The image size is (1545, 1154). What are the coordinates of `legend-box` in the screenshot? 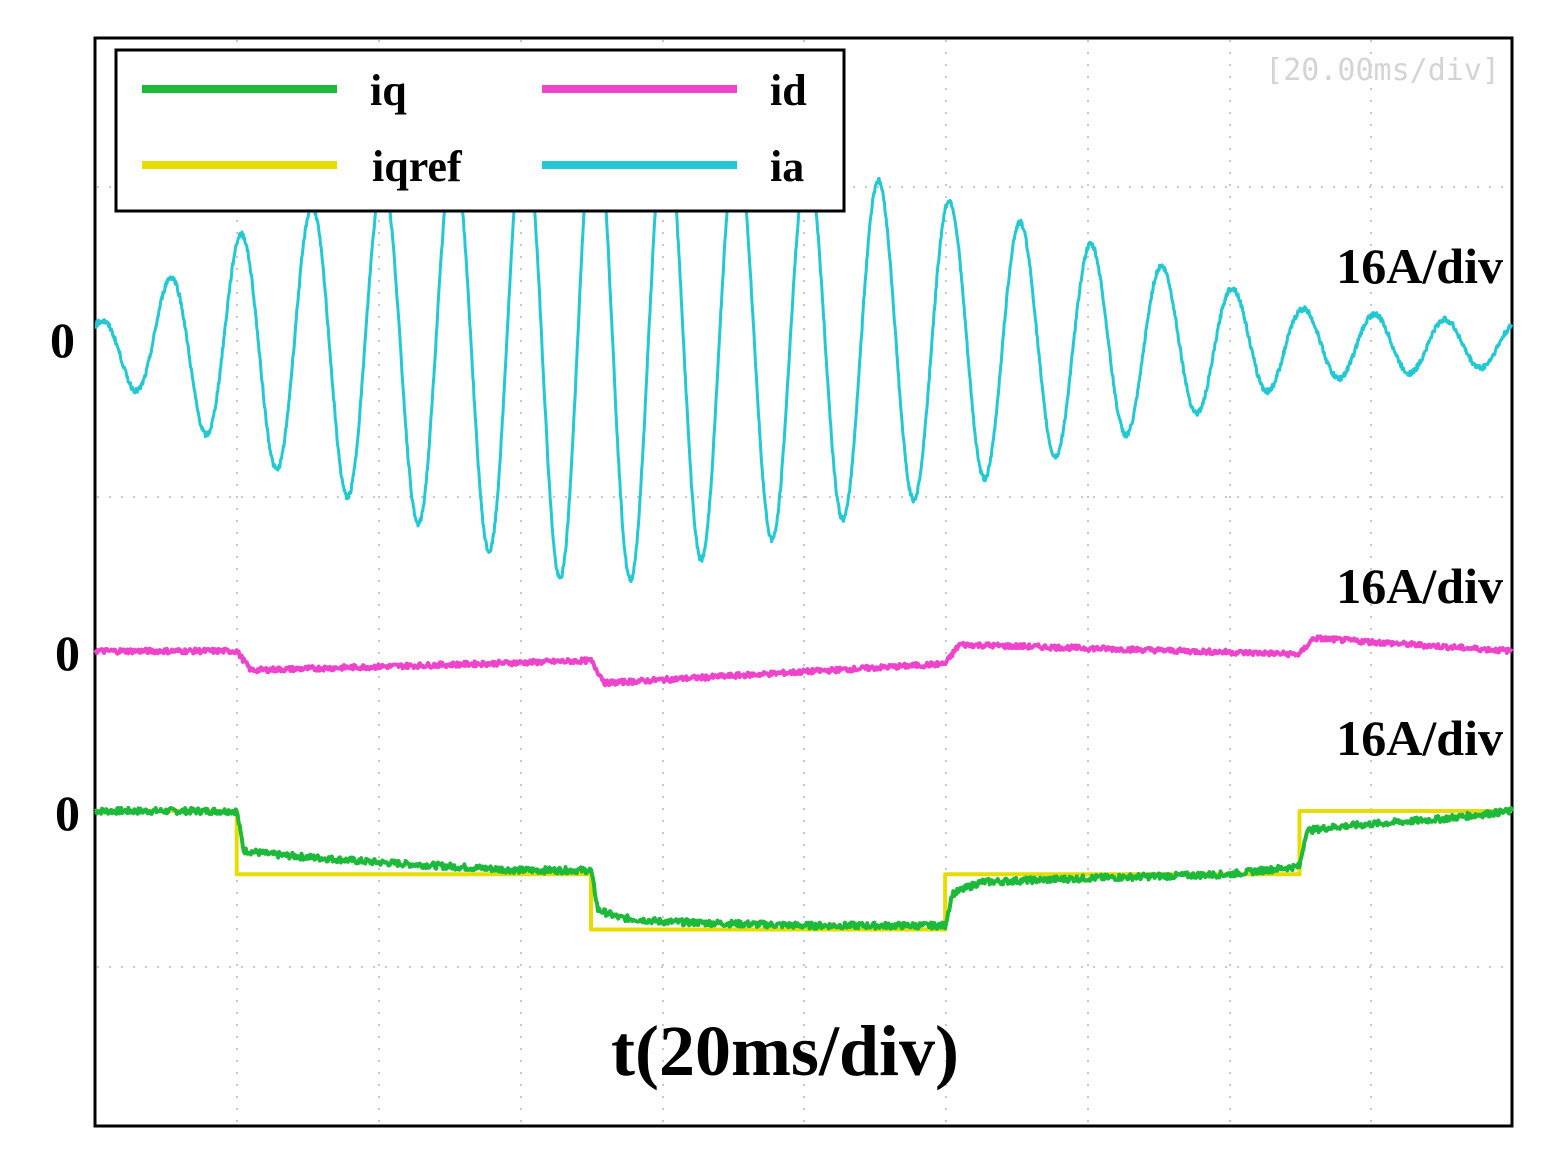 It's located at (480, 130).